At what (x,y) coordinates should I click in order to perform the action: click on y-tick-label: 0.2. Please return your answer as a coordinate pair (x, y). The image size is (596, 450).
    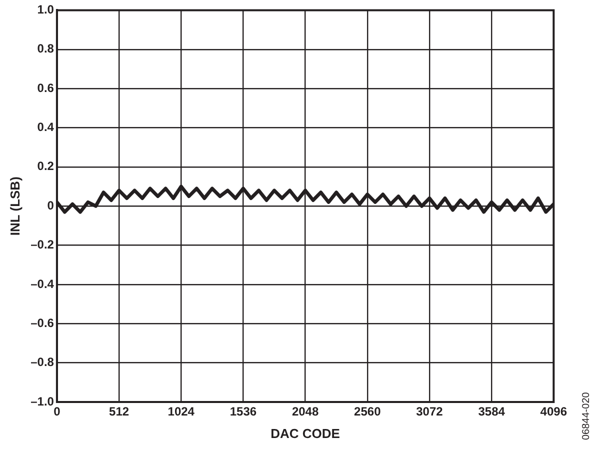
    Looking at the image, I should click on (45, 166).